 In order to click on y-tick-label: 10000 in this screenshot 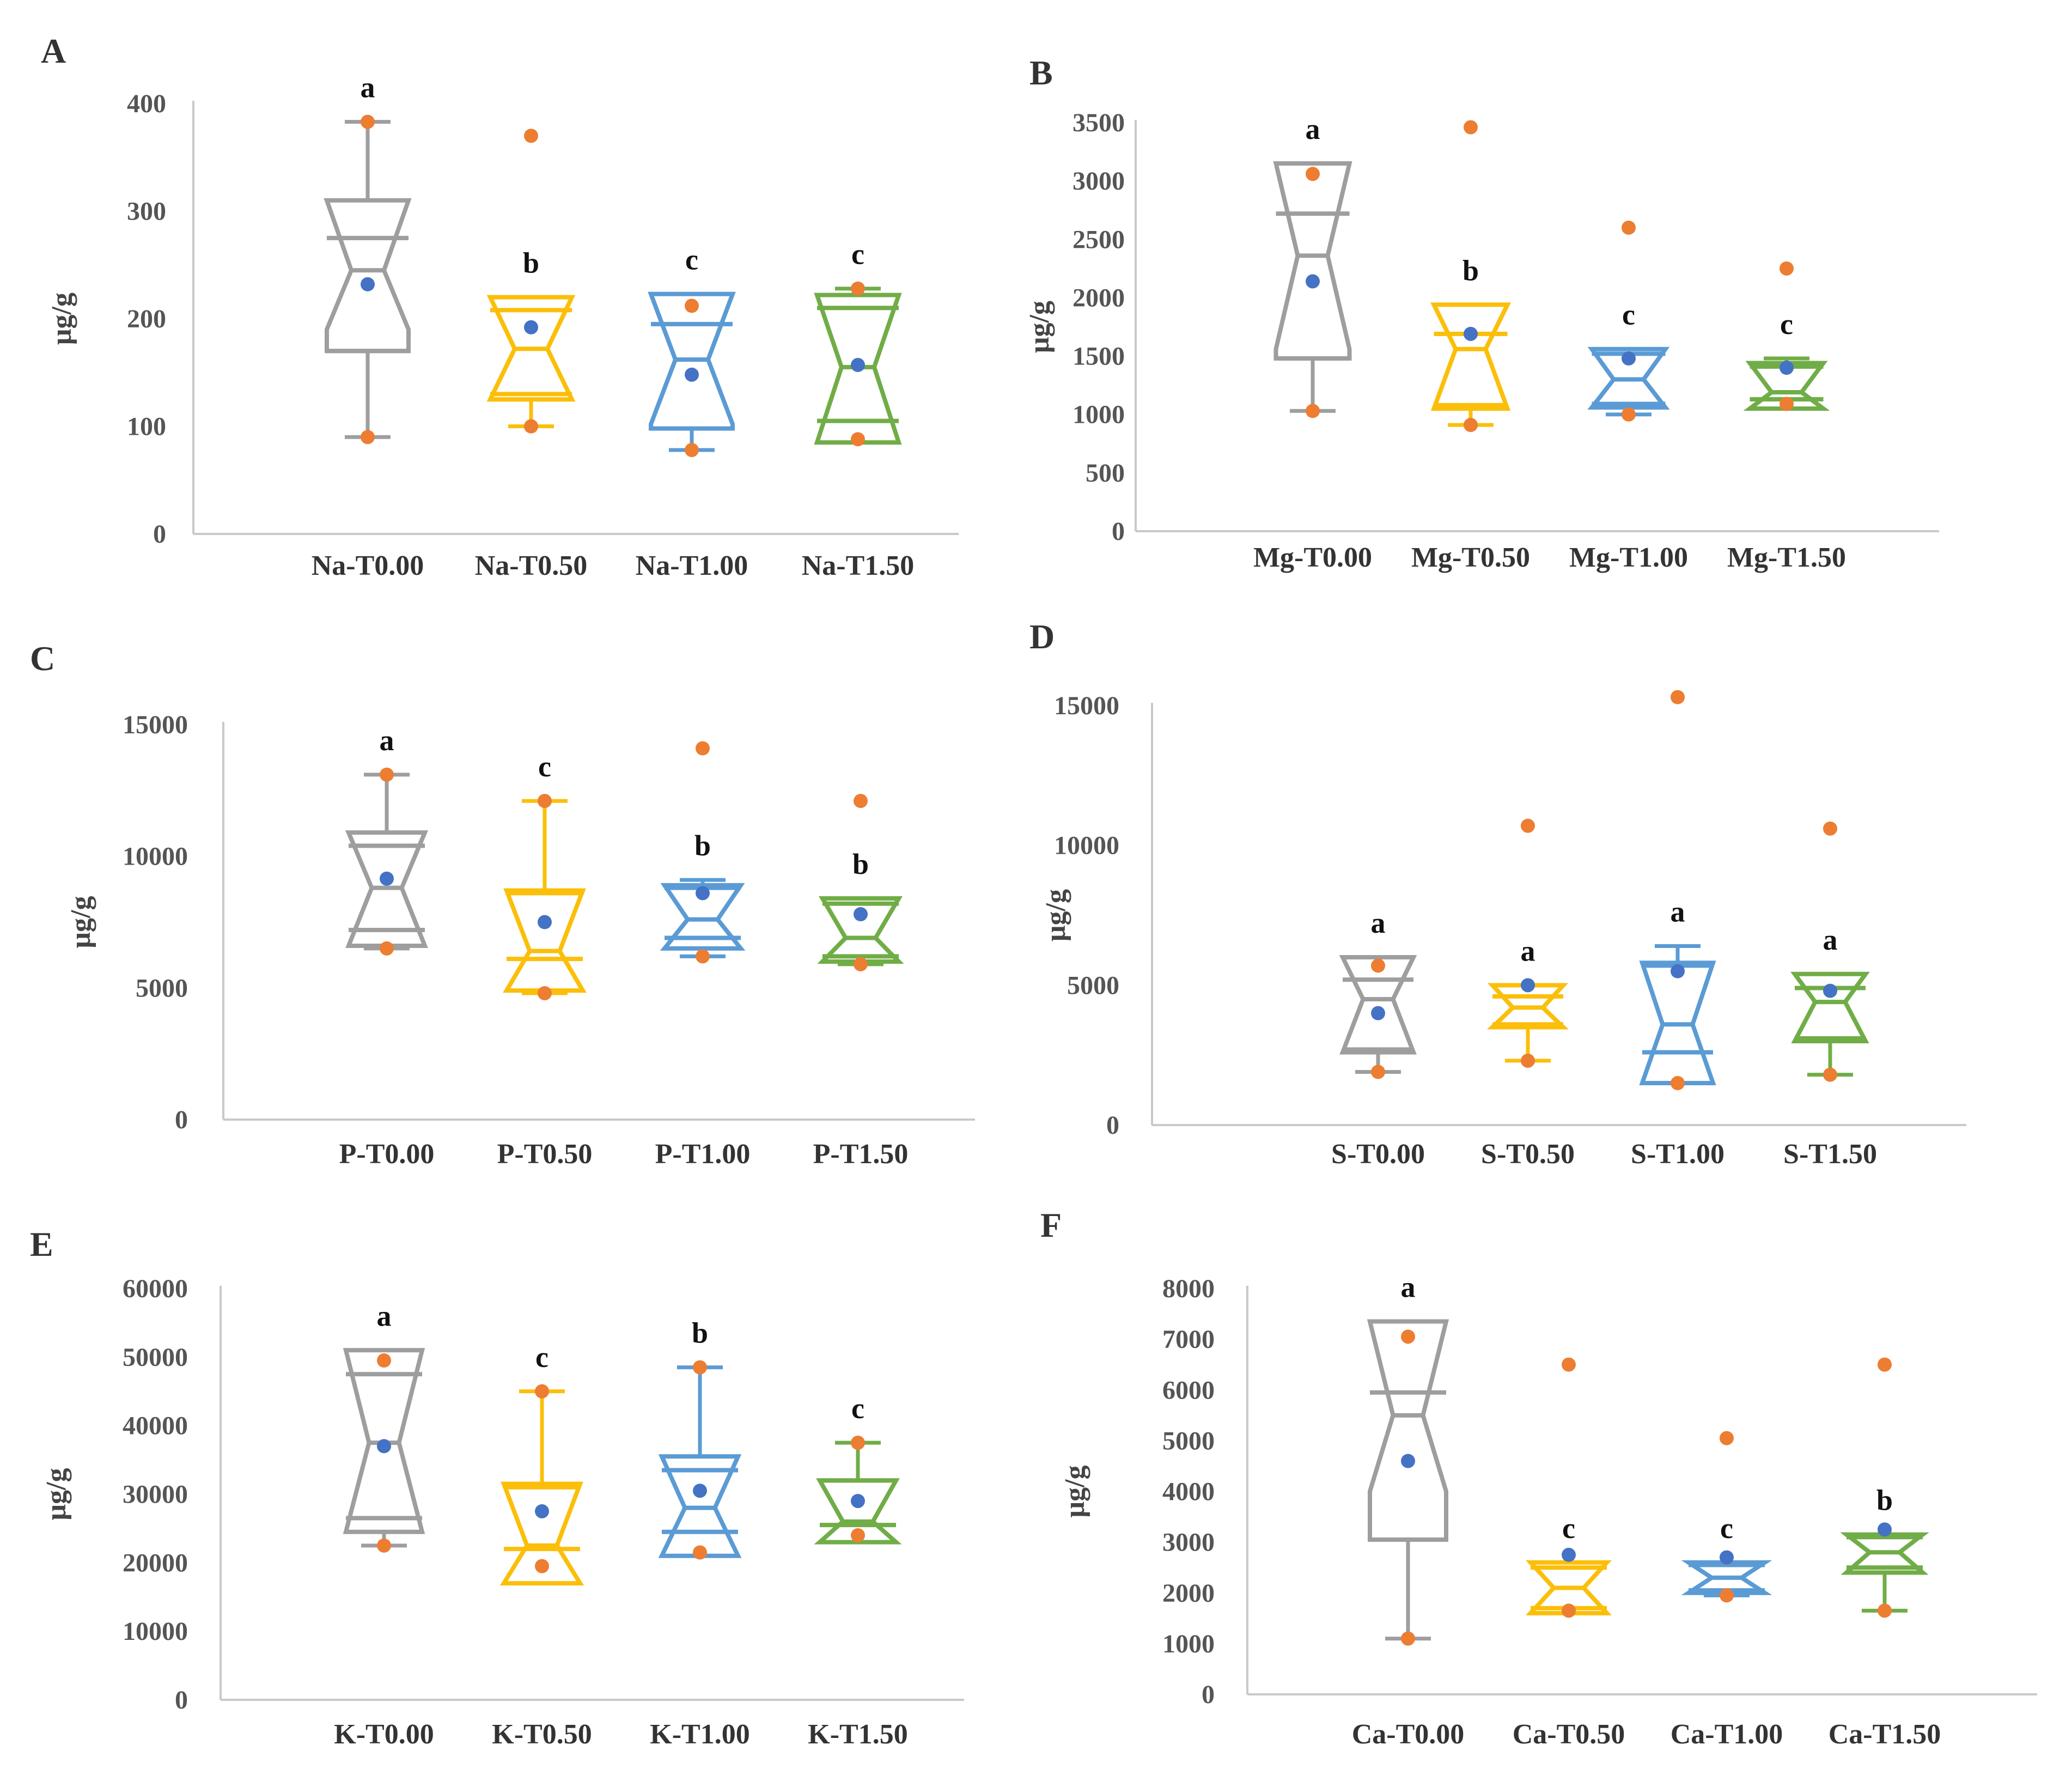, I will do `click(1087, 845)`.